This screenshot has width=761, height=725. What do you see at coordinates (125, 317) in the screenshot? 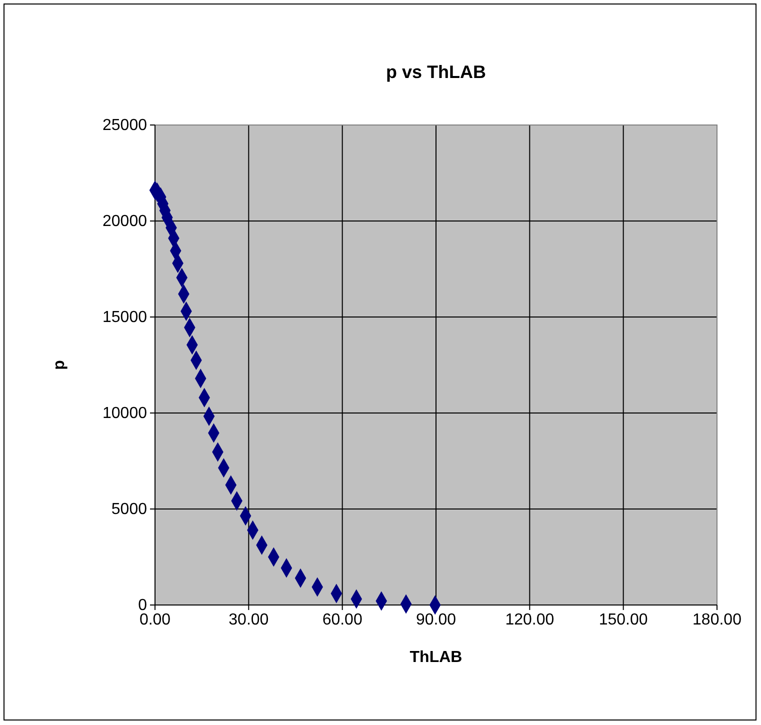
I see `y-tick-label: 15000` at bounding box center [125, 317].